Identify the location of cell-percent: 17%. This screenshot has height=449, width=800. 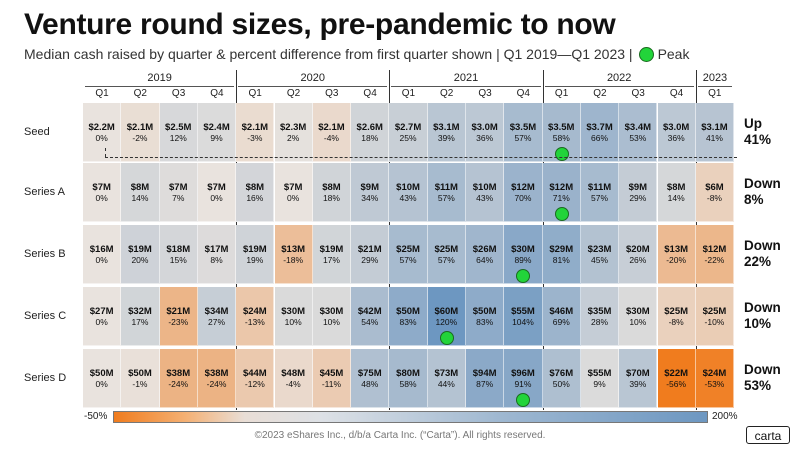
(140, 322).